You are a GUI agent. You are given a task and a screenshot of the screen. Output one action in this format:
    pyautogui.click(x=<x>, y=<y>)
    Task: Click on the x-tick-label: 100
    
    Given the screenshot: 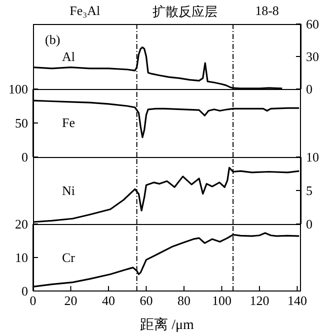 What is the action you would take?
    pyautogui.click(x=222, y=300)
    